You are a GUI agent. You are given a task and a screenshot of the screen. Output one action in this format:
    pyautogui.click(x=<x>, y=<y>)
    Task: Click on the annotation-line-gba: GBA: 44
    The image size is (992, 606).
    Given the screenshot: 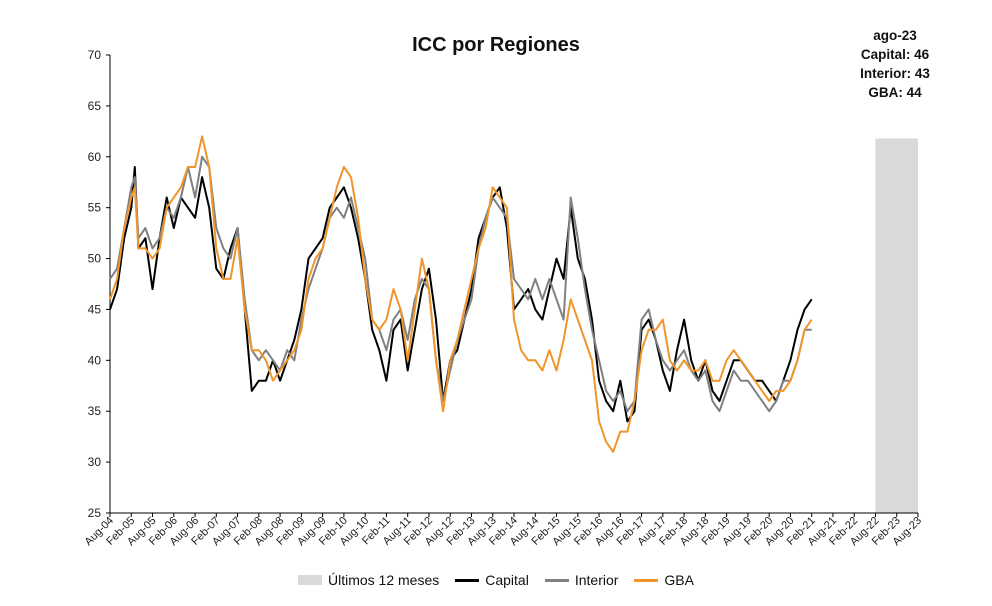 What is the action you would take?
    pyautogui.click(x=895, y=92)
    